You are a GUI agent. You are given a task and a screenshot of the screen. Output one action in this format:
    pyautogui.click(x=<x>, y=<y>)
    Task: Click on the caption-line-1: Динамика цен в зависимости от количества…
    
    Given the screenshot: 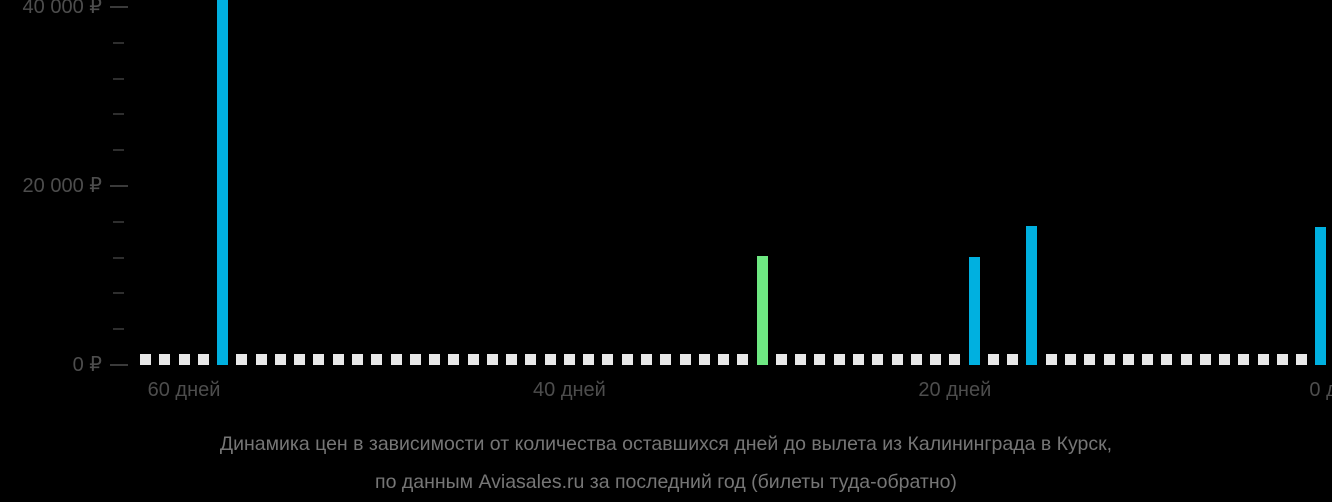 What is the action you would take?
    pyautogui.click(x=666, y=444)
    